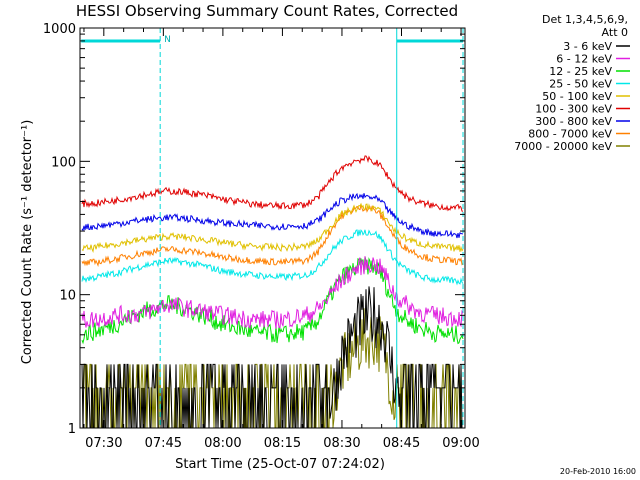 This screenshot has height=480, width=640. What do you see at coordinates (573, 121) in the screenshot?
I see `legend-entry-label: 300 - 800 keV` at bounding box center [573, 121].